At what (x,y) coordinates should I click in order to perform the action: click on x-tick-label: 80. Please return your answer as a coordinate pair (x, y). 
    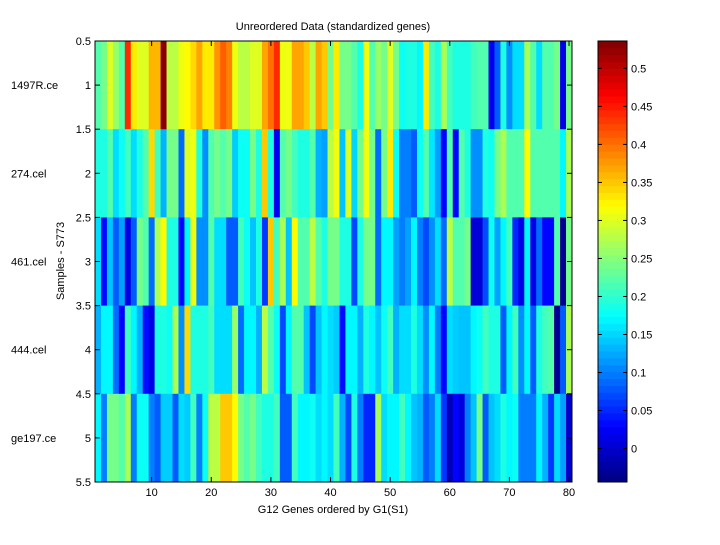
    Looking at the image, I should click on (569, 493).